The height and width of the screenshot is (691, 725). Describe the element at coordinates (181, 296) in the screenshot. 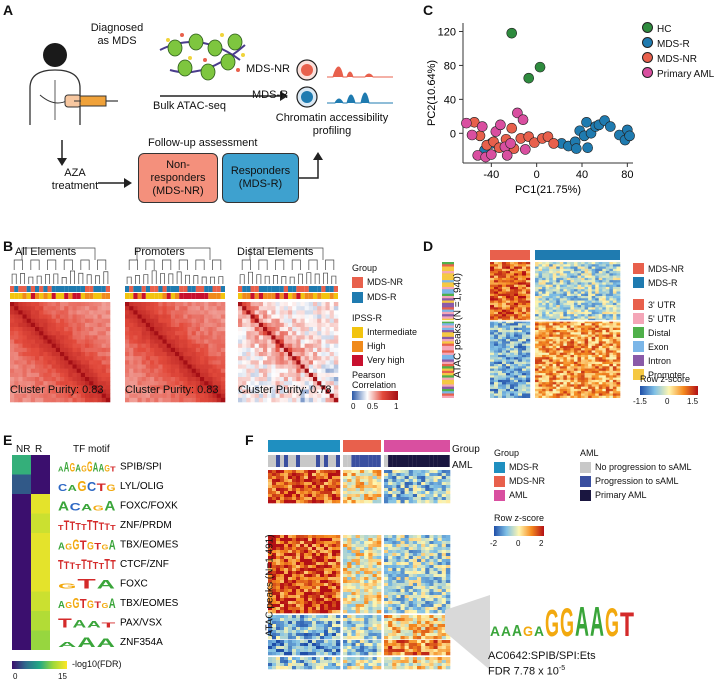

I see `b-ipss-cell` at that location.